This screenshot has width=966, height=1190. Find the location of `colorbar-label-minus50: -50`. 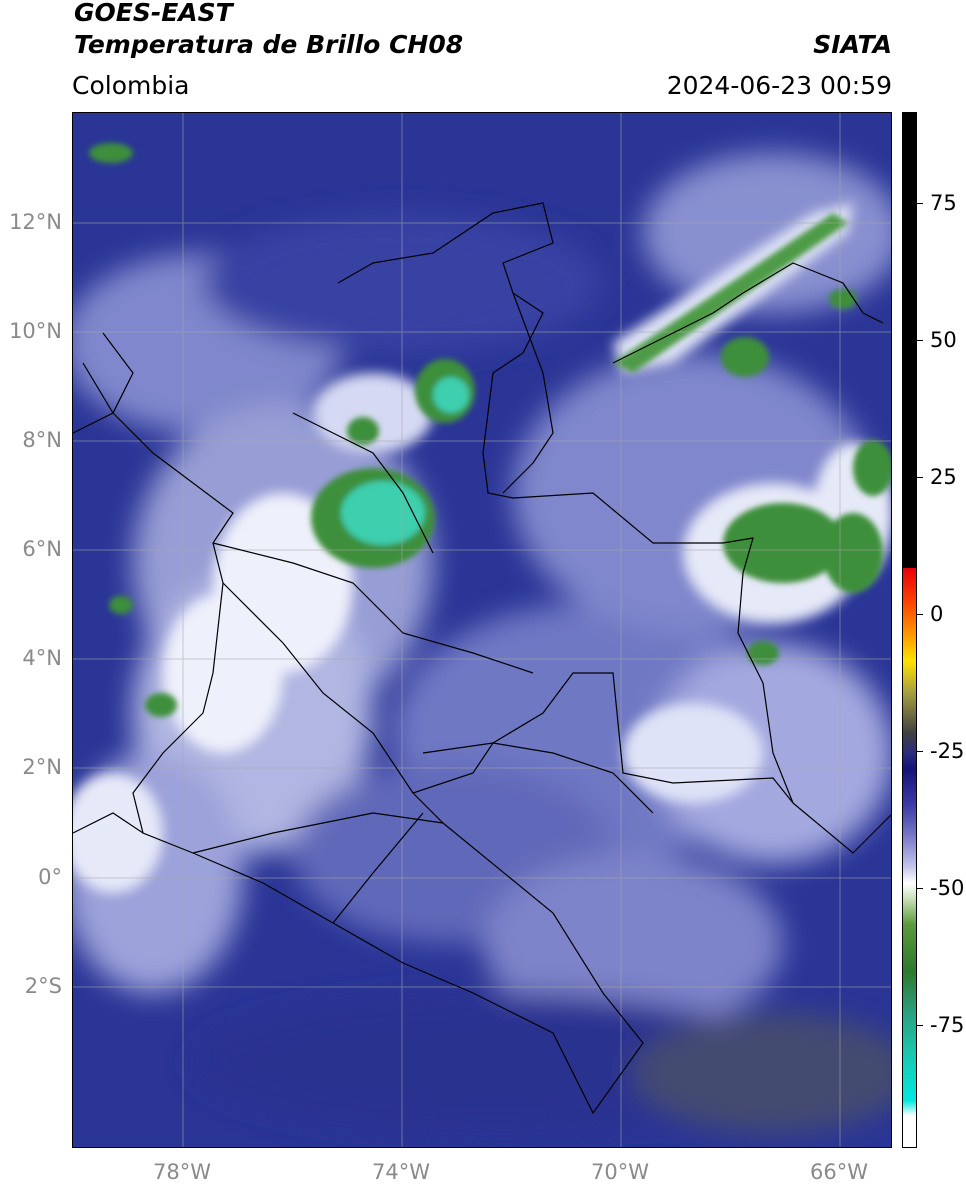

colorbar-label-minus50: -50 is located at coordinates (947, 888).